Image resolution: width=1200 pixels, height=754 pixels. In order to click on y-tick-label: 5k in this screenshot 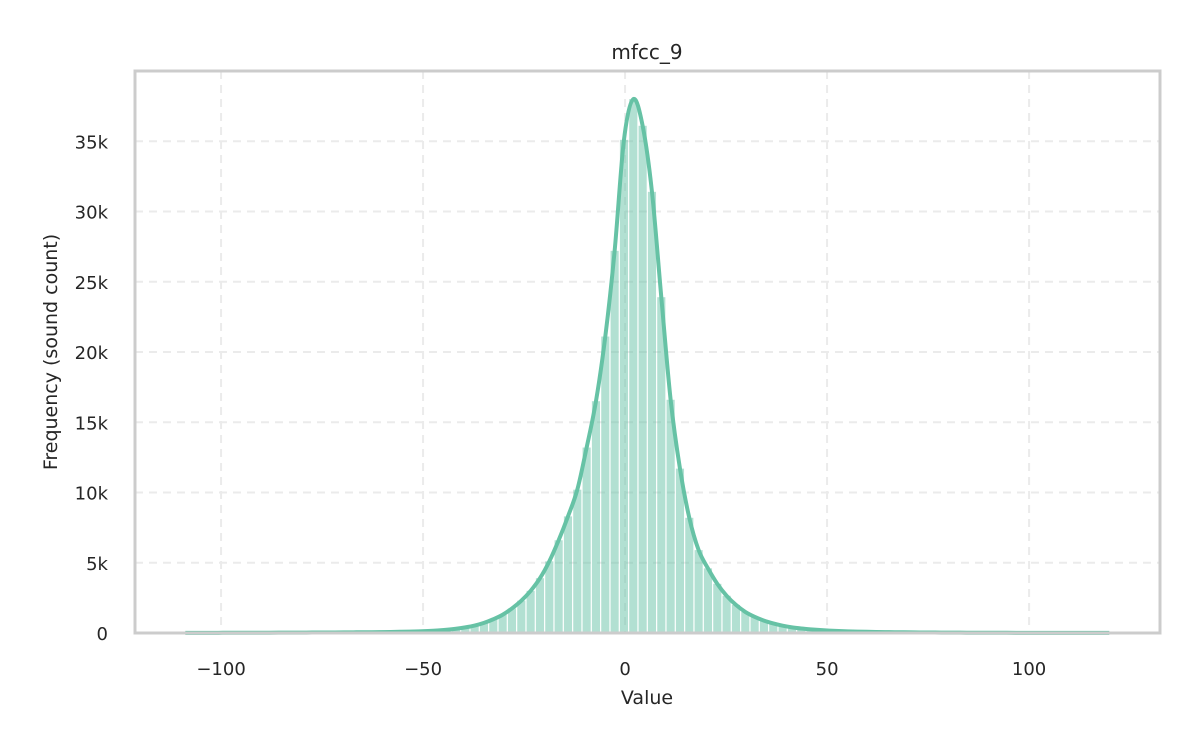, I will do `click(97, 564)`.